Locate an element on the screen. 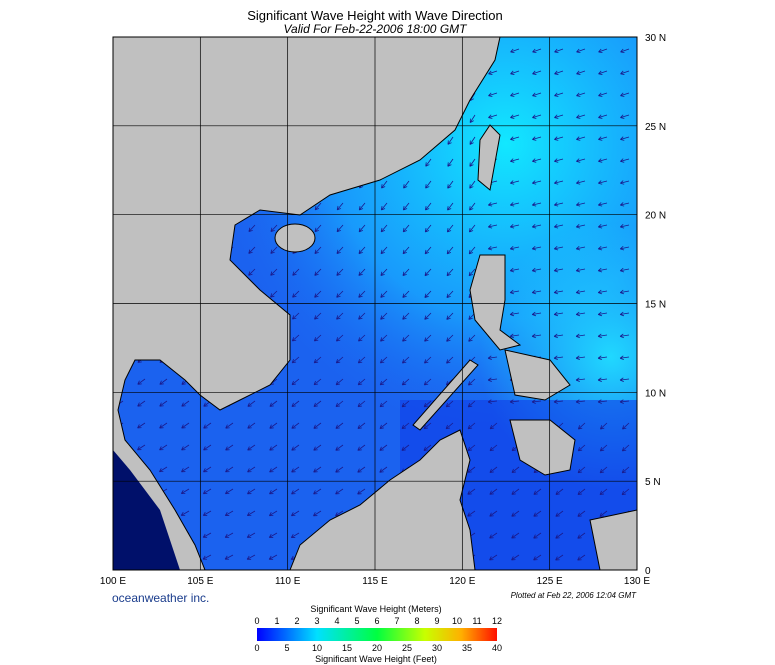 Image resolution: width=775 pixels, height=665 pixels. plotted-note: Plotted at Feb 22, 2006 12:04 GMT is located at coordinates (574, 595).